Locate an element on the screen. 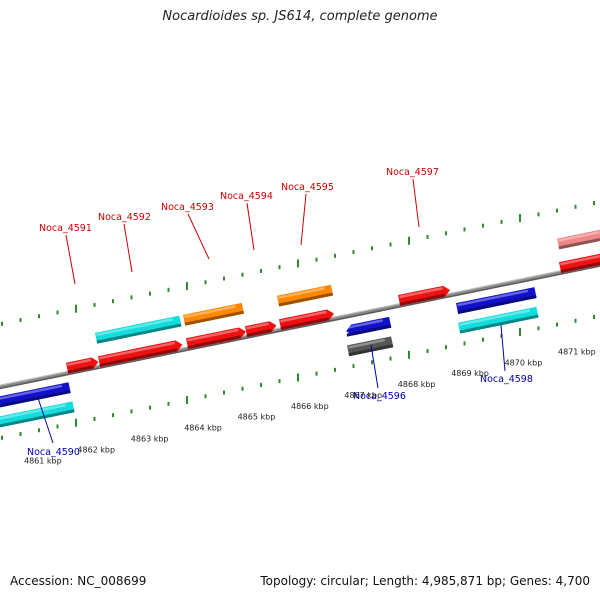  scale-label: 4863 kbp is located at coordinates (150, 439).